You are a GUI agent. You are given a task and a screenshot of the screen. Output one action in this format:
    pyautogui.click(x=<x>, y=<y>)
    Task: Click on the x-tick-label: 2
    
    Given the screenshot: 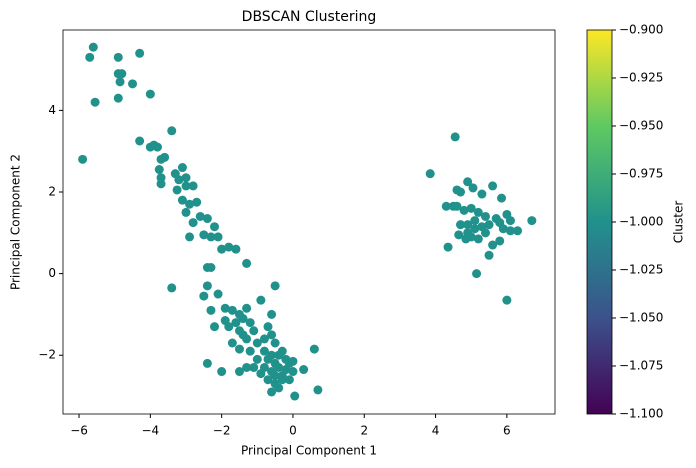 What is the action you would take?
    pyautogui.click(x=364, y=431)
    